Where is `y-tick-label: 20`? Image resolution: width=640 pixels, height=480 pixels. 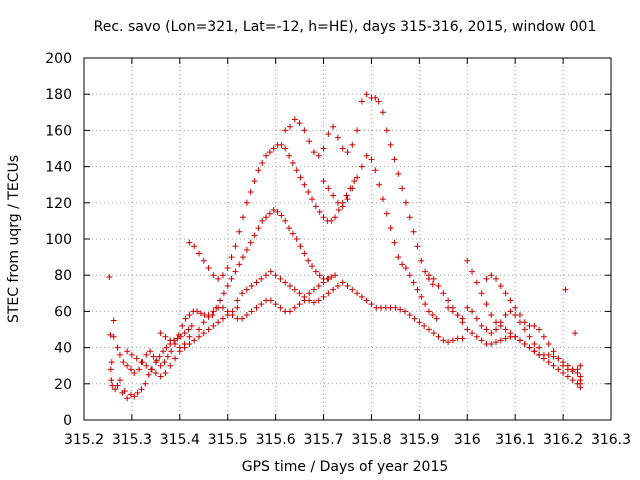 y-tick-label: 20 is located at coordinates (63, 385).